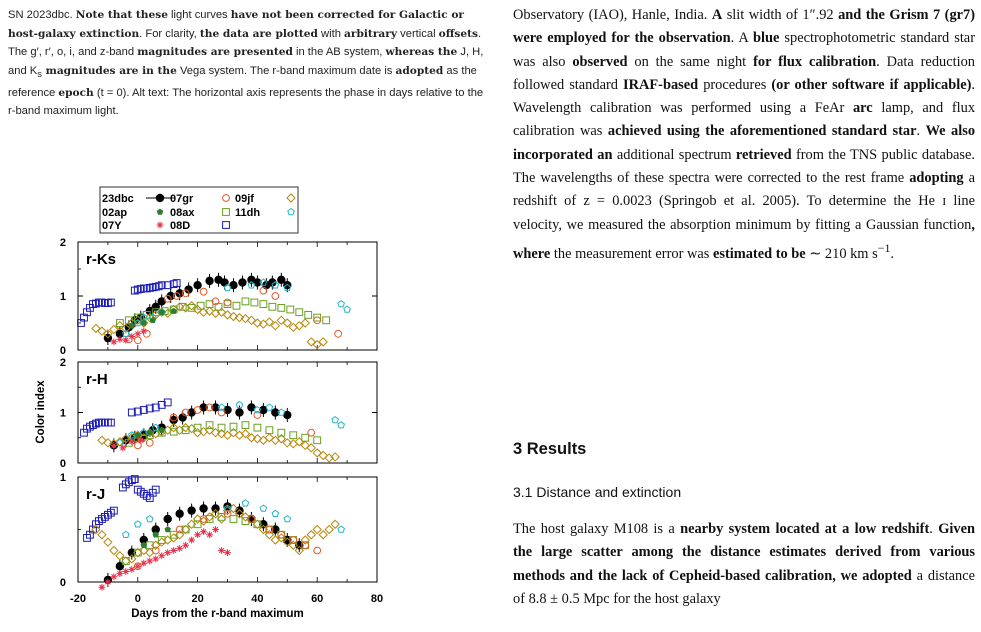  Describe the element at coordinates (226, 198) in the screenshot. I see `legend-marker-07gr` at that location.